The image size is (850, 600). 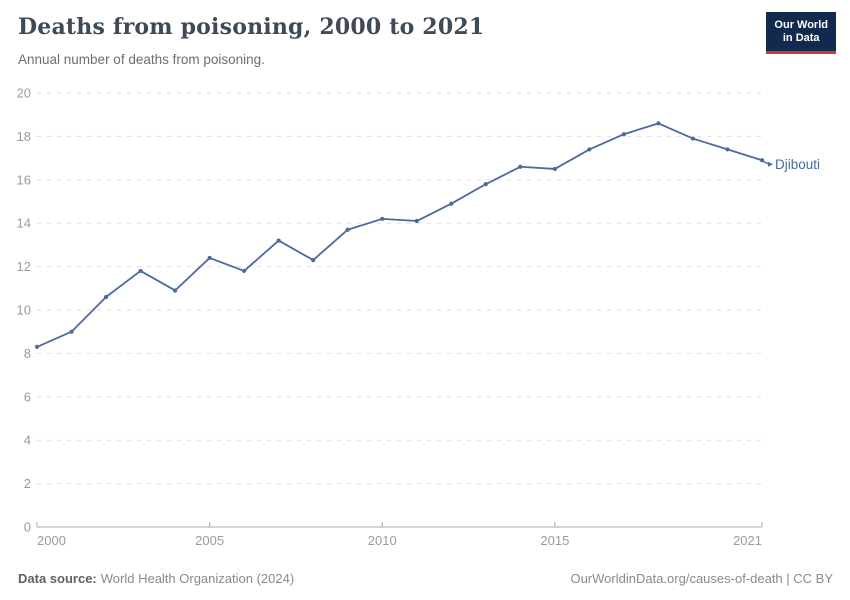 I want to click on chart-subtitle: Annual number of deaths from poisoning., so click(x=141, y=59).